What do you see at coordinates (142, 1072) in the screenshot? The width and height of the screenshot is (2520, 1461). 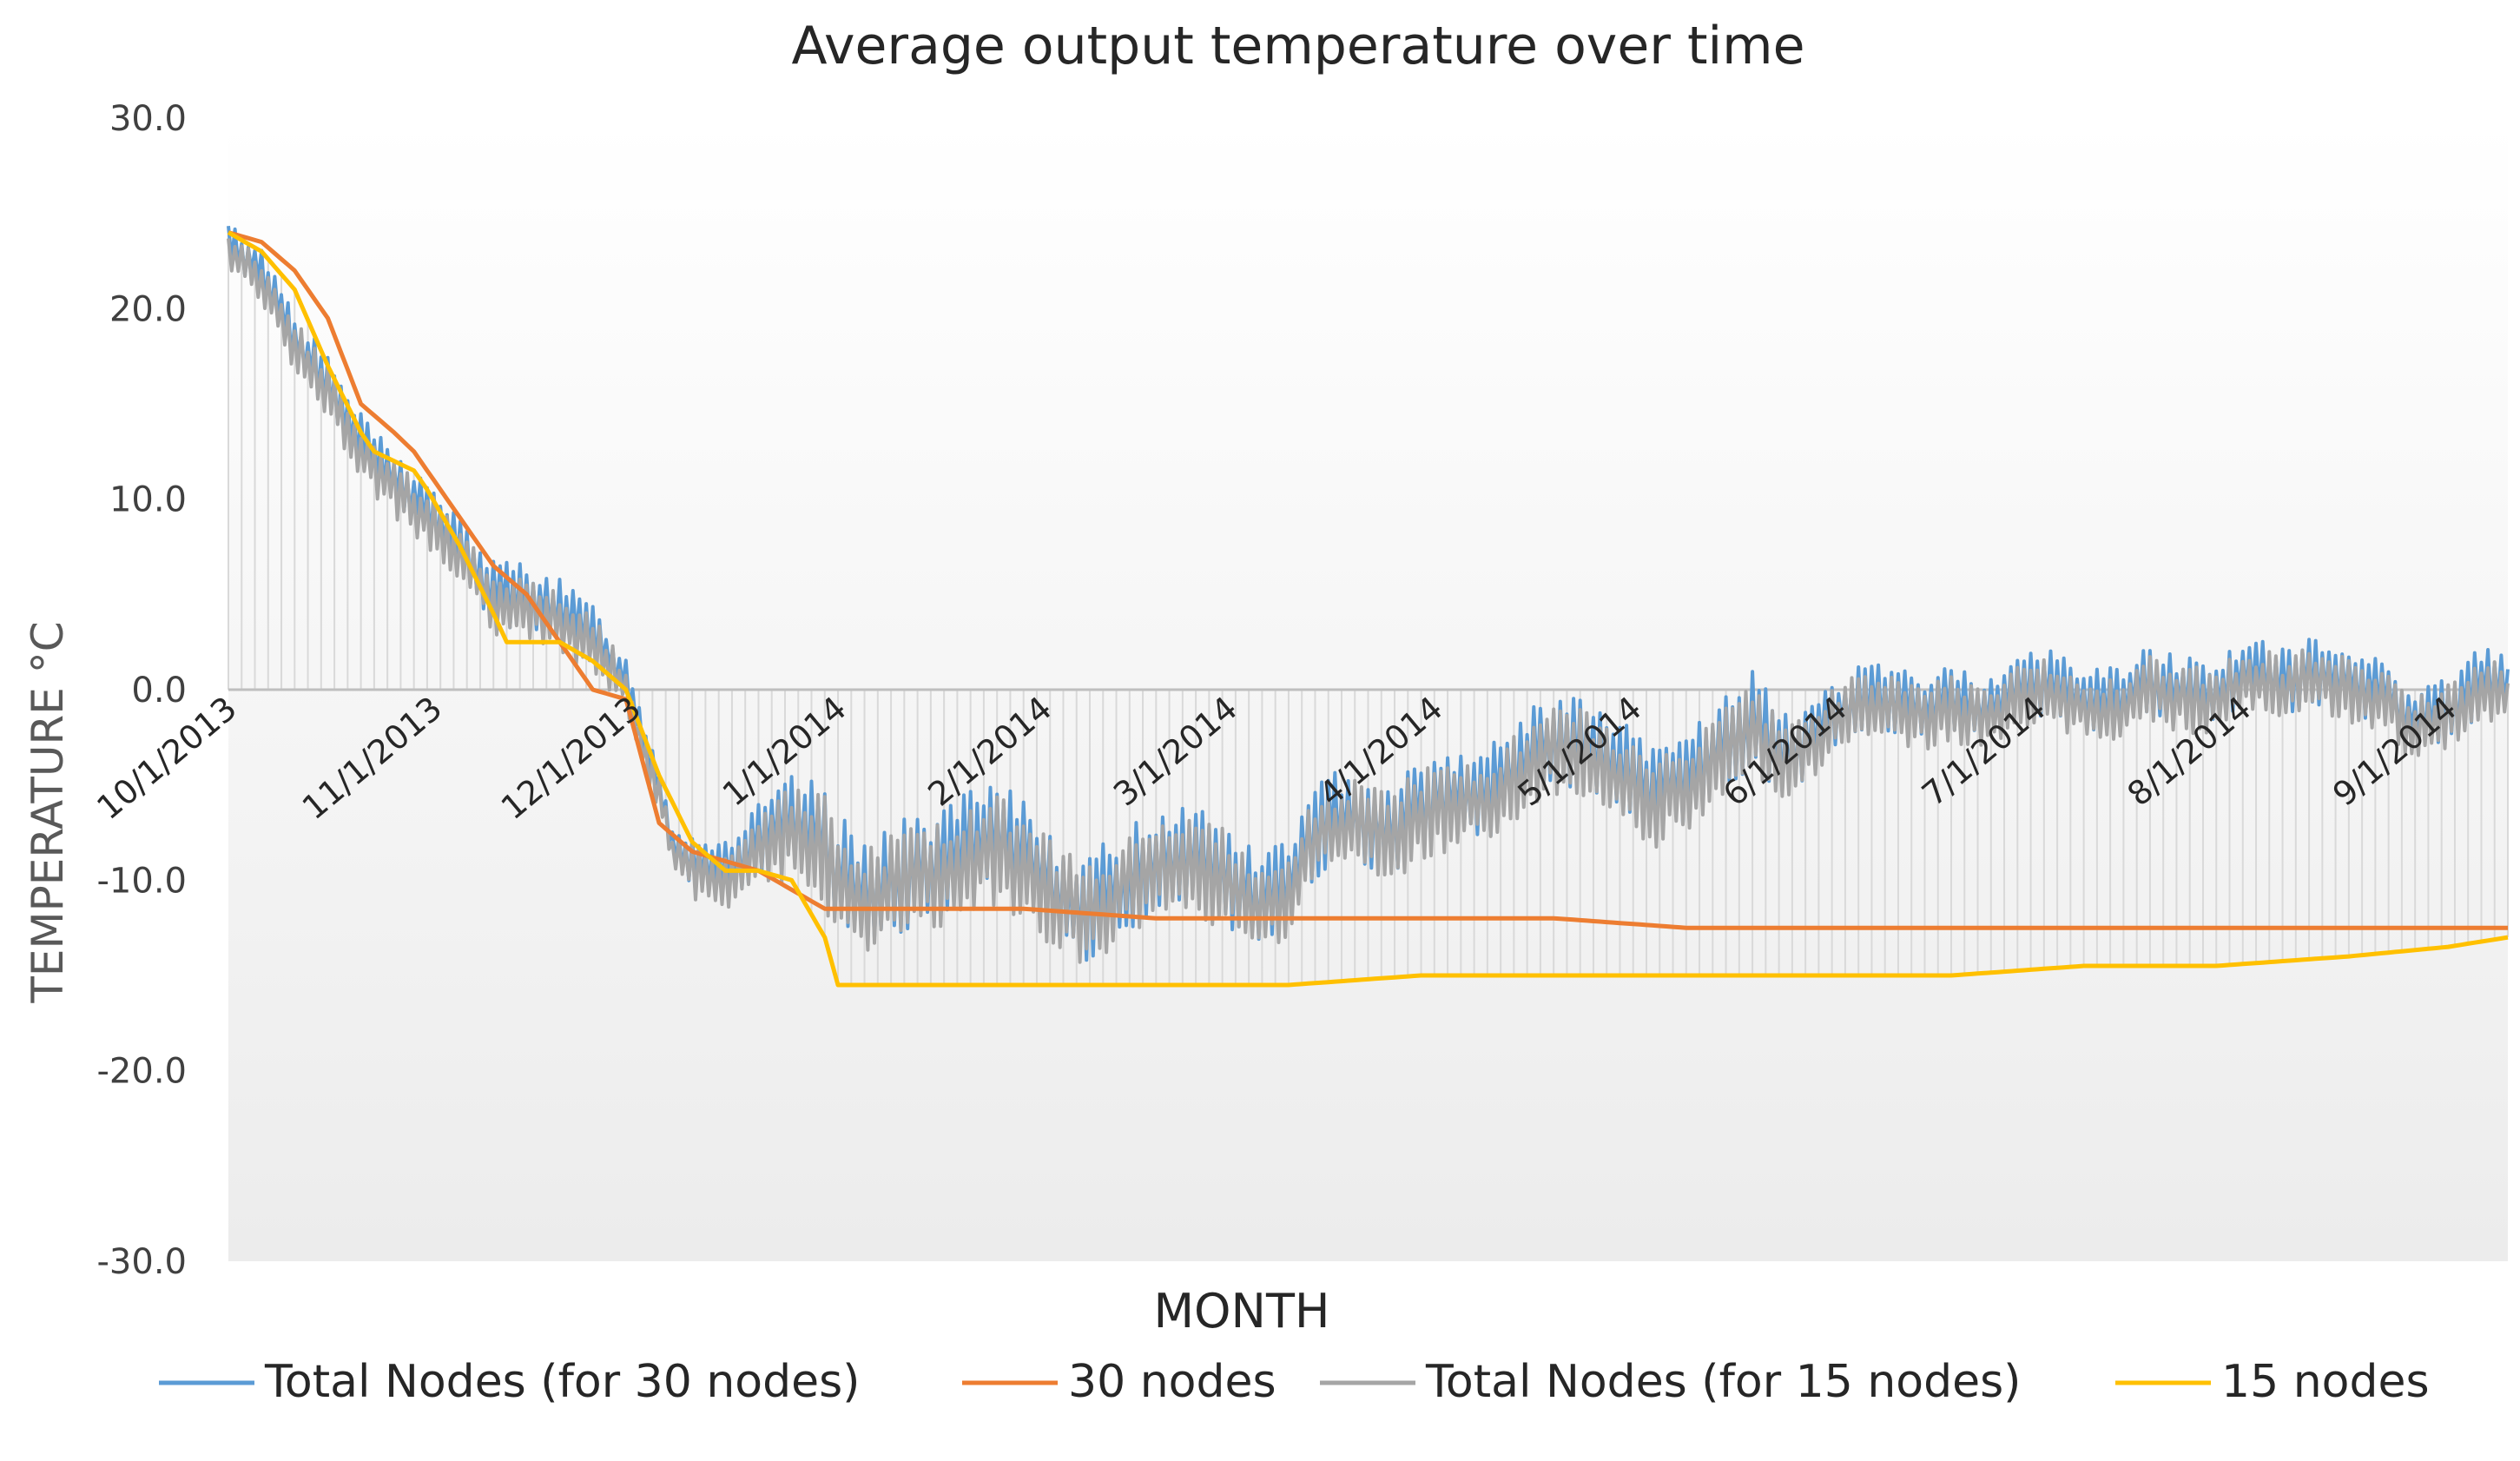 I see `y-tick-label: -20.0` at bounding box center [142, 1072].